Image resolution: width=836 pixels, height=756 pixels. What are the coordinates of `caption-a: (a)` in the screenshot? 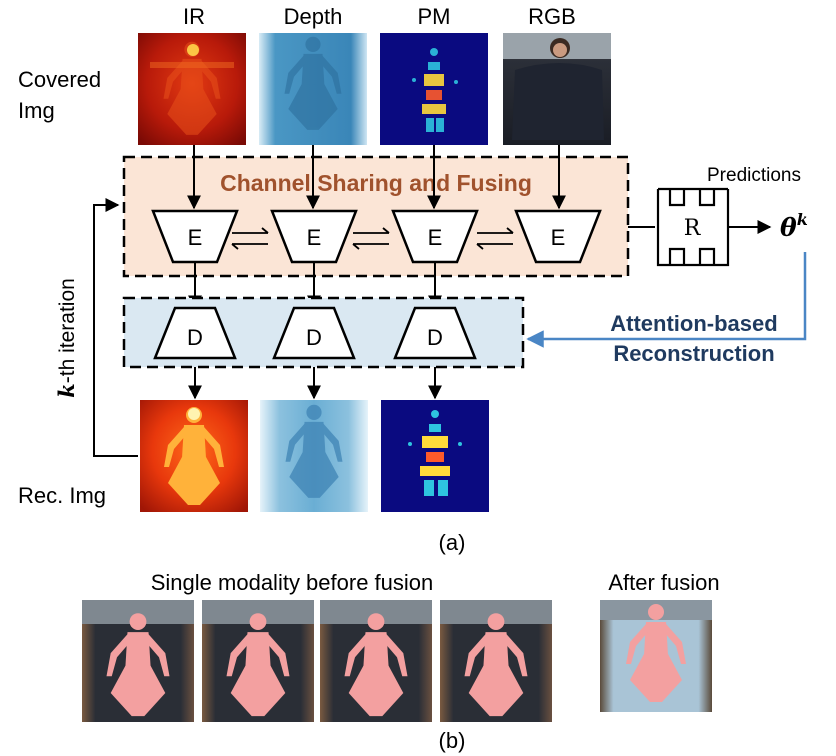 It's located at (452, 542).